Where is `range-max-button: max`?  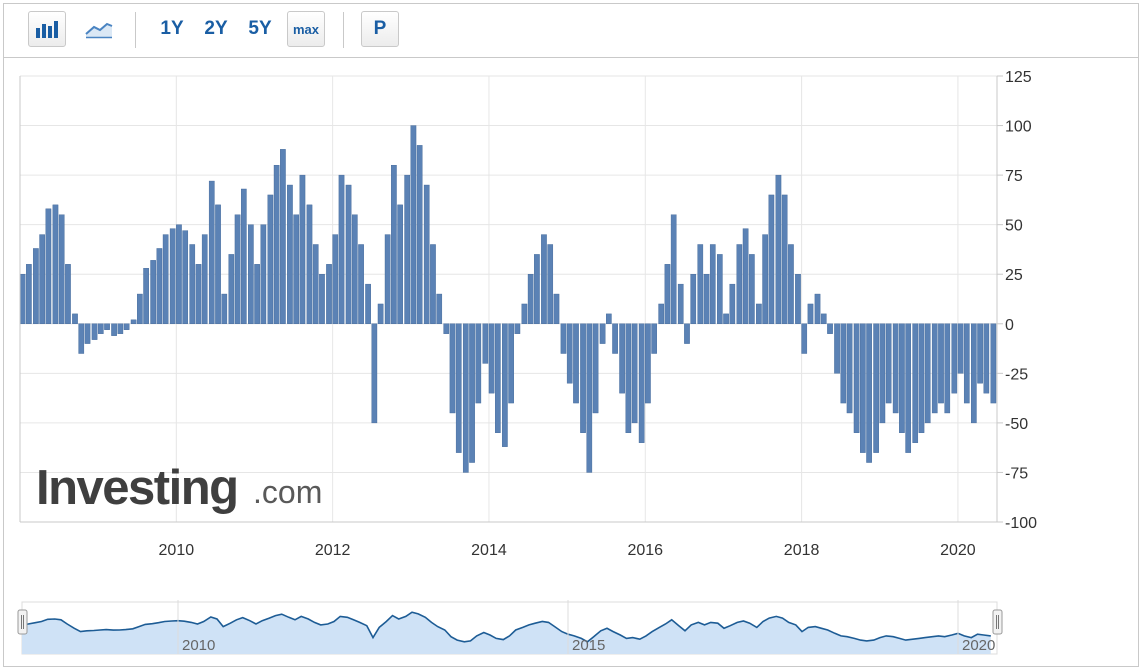 range-max-button: max is located at coordinates (306, 29).